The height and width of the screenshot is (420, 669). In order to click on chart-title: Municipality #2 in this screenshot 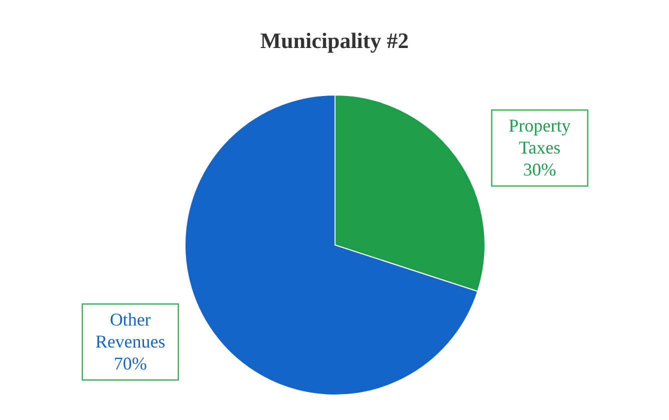, I will do `click(334, 40)`.